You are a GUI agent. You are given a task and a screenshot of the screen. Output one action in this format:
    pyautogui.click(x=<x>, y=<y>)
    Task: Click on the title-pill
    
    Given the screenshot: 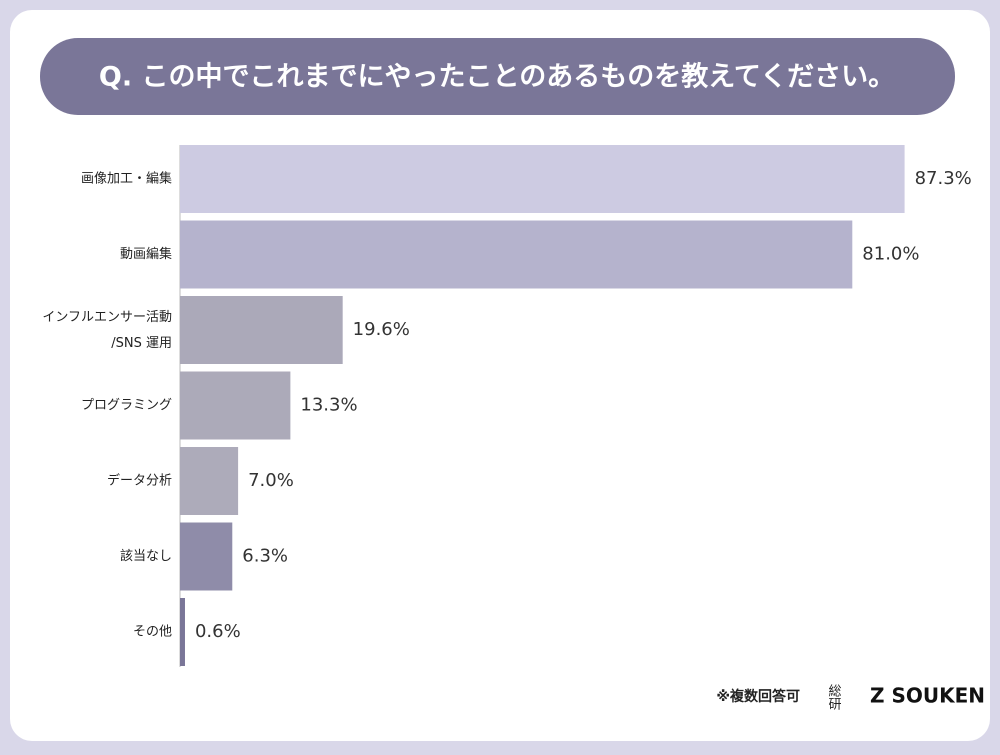 What is the action you would take?
    pyautogui.click(x=497, y=76)
    